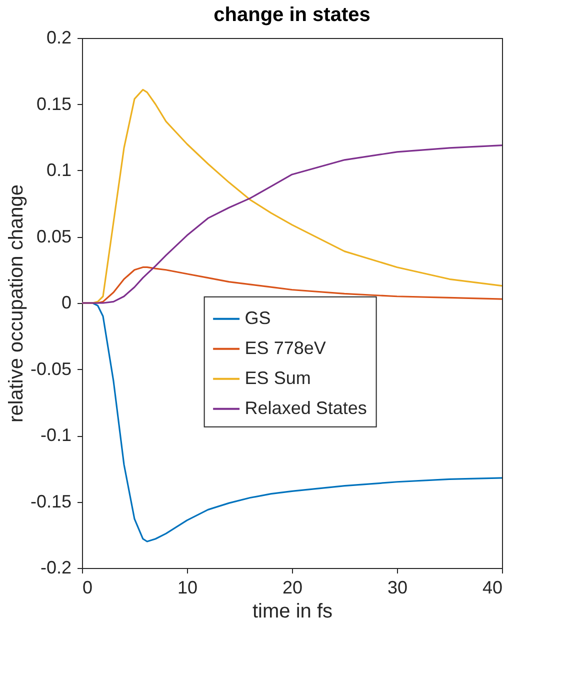 The width and height of the screenshot is (585, 688). What do you see at coordinates (397, 588) in the screenshot?
I see `x-tick-label: 30` at bounding box center [397, 588].